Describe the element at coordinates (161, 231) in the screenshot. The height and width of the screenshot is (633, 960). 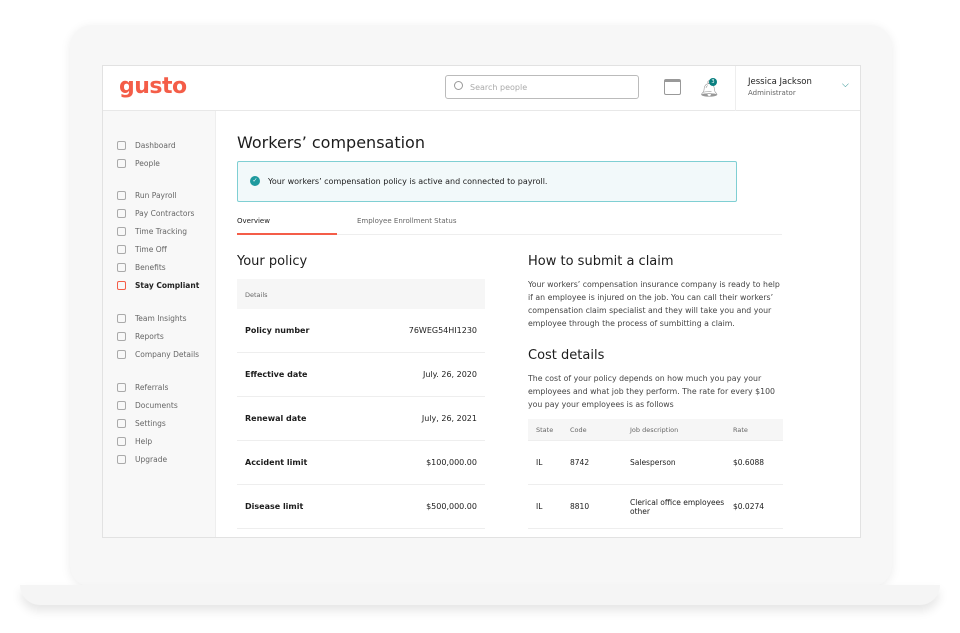
I see `sidebar-item-label: Time Tracking` at that location.